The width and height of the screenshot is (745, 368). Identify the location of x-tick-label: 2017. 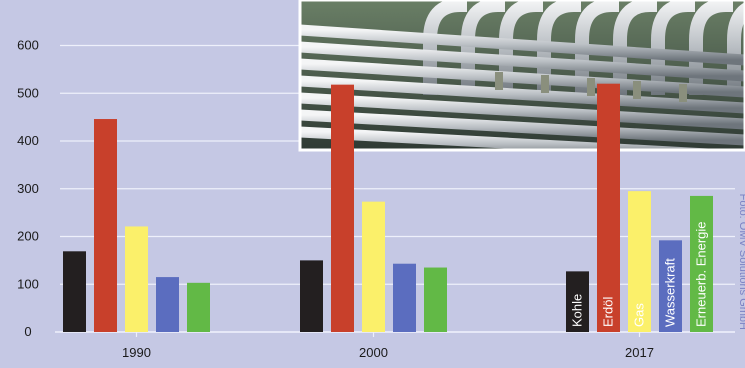
(639, 352).